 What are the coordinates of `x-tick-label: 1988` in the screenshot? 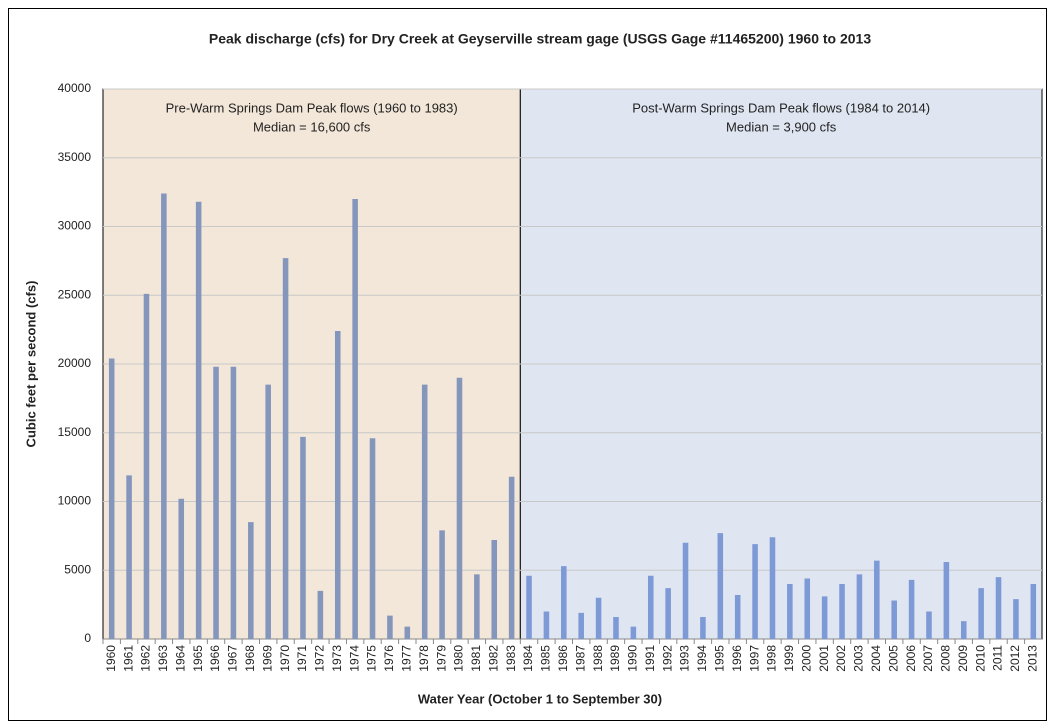 It's located at (598, 658).